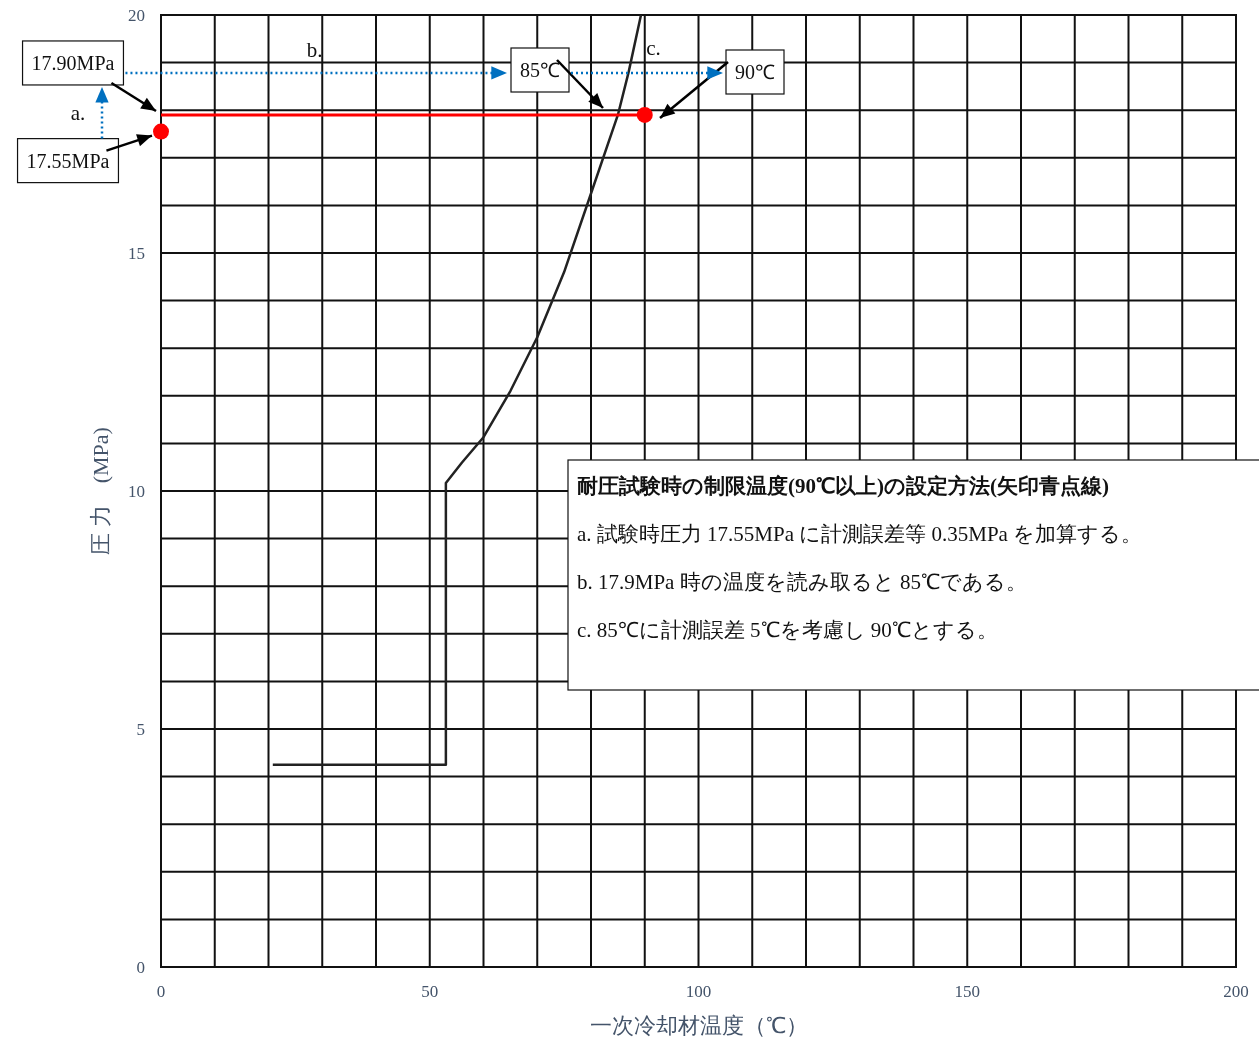 The height and width of the screenshot is (1039, 1259). Describe the element at coordinates (653, 47) in the screenshot. I see `annotation: c.` at that location.